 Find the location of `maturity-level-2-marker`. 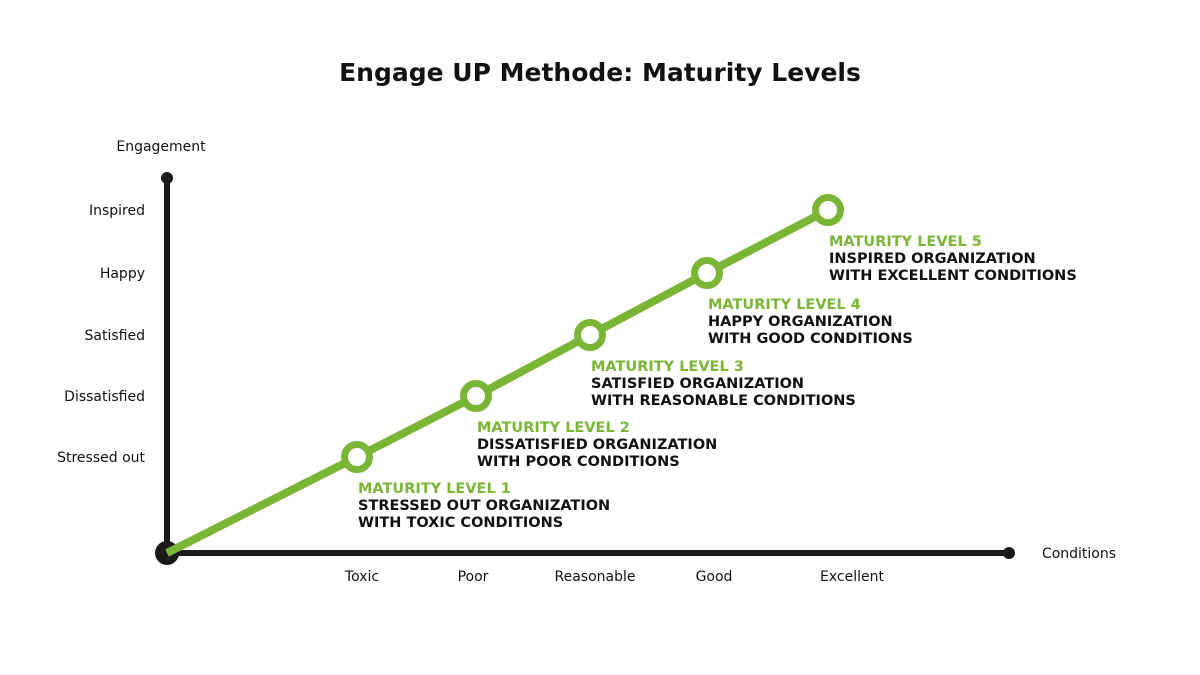

maturity-level-2-marker is located at coordinates (476, 396).